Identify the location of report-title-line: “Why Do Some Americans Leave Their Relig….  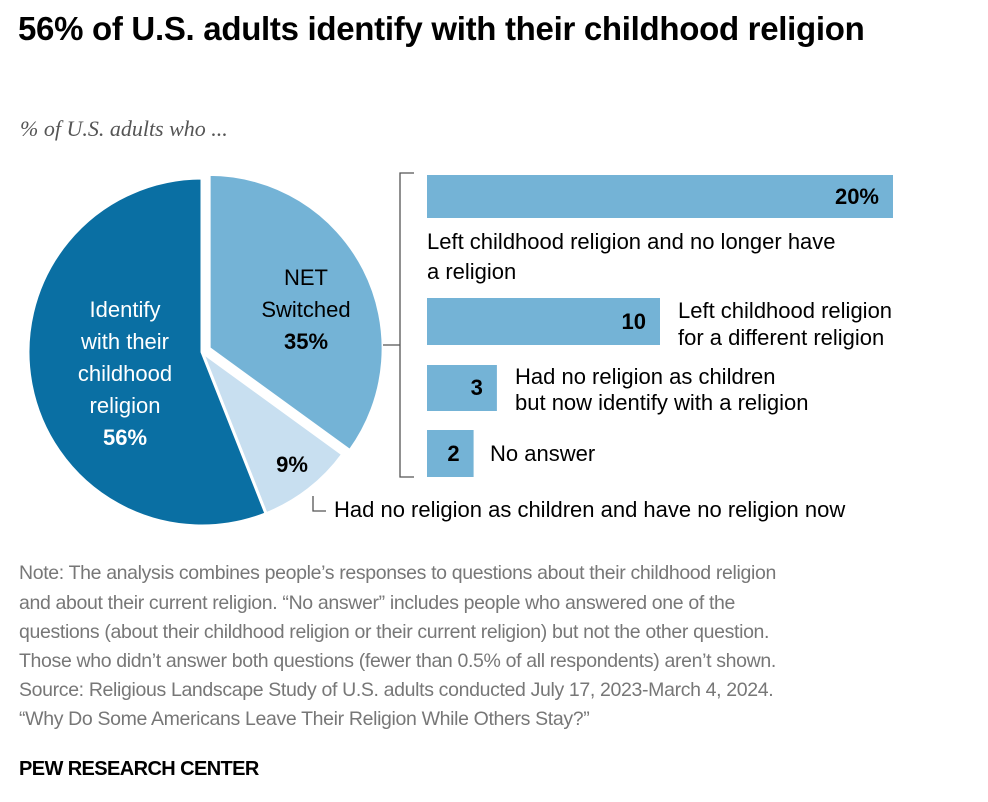
(304, 719).